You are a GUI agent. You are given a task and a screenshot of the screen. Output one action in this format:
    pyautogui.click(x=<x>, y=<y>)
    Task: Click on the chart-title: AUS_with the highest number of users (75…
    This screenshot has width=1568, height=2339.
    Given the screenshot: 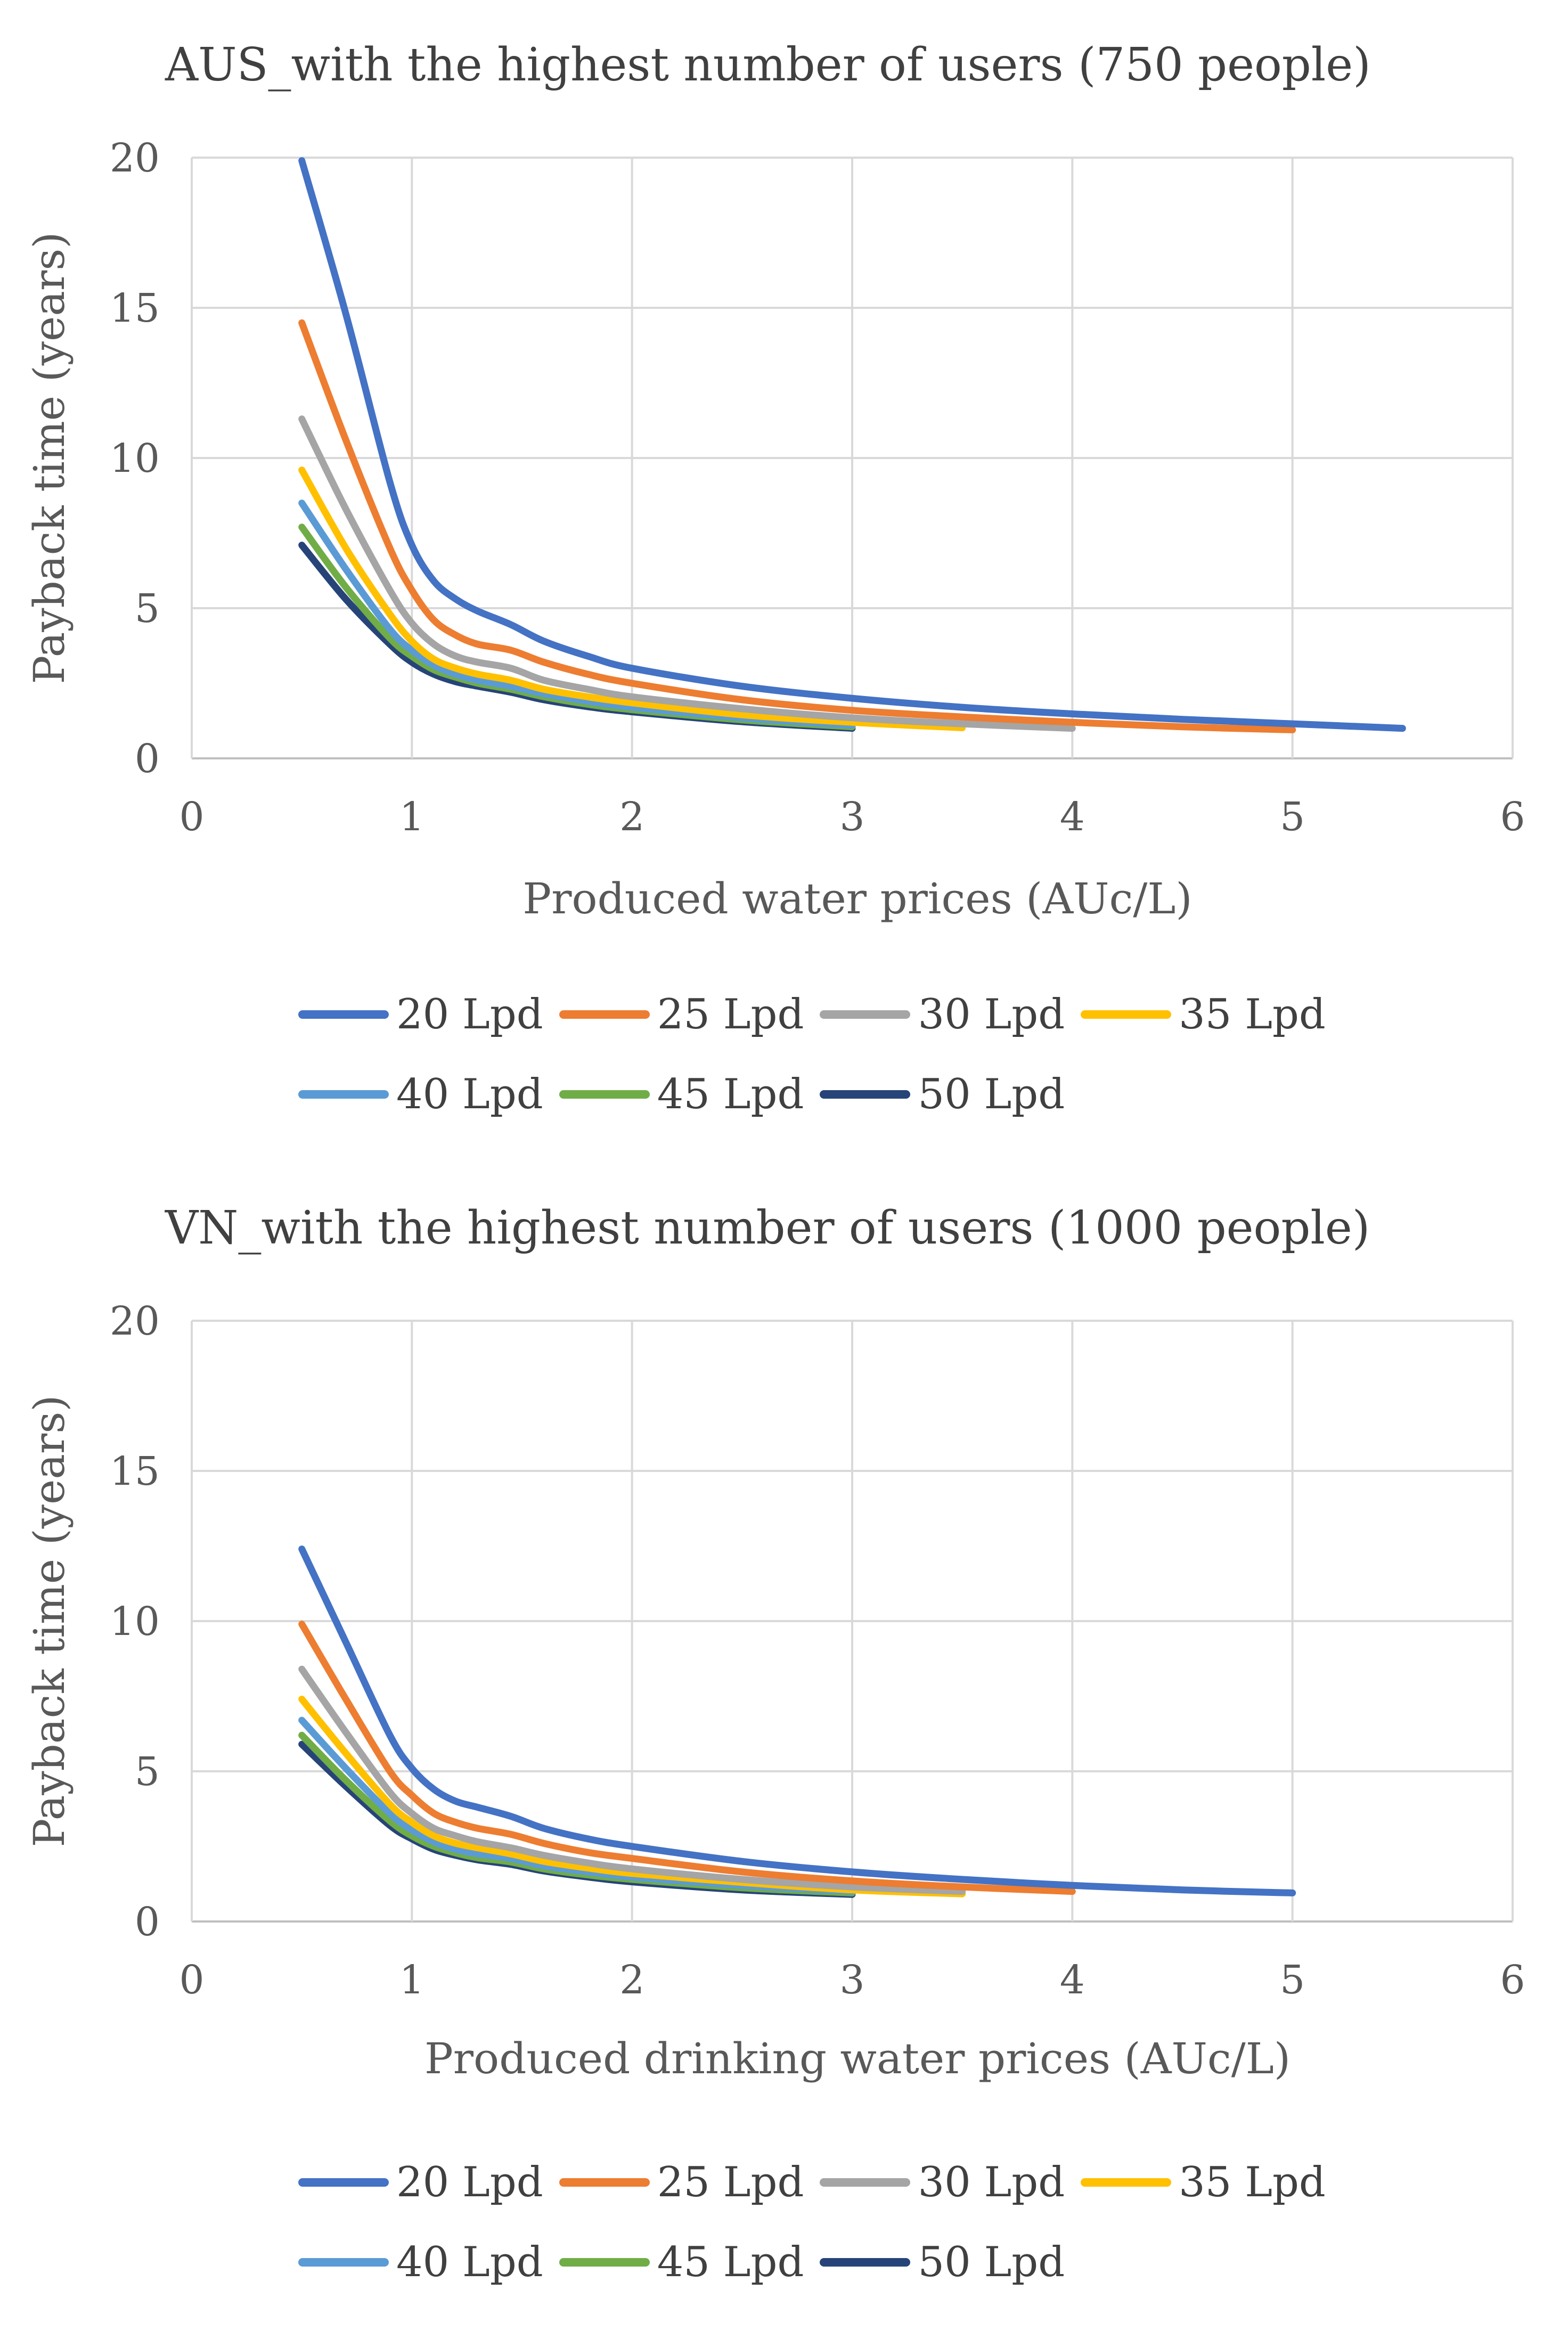 What is the action you would take?
    pyautogui.click(x=768, y=65)
    